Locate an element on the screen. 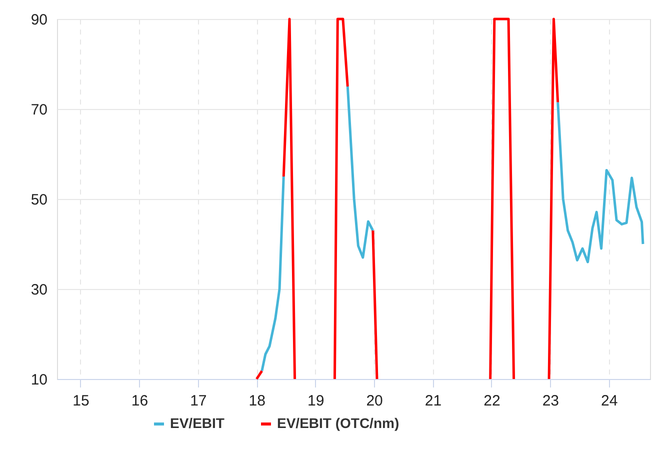 Image resolution: width=661 pixels, height=464 pixels. x-tick-label: 17 is located at coordinates (198, 401).